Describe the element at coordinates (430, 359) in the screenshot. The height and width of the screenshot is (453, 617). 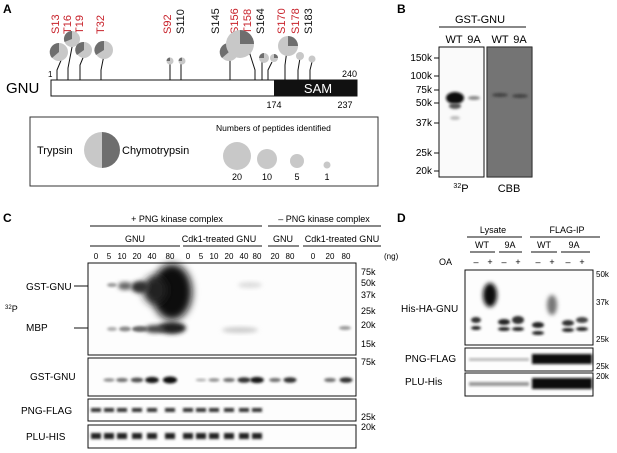
I see `d-label-png: PNG-FLAG` at that location.